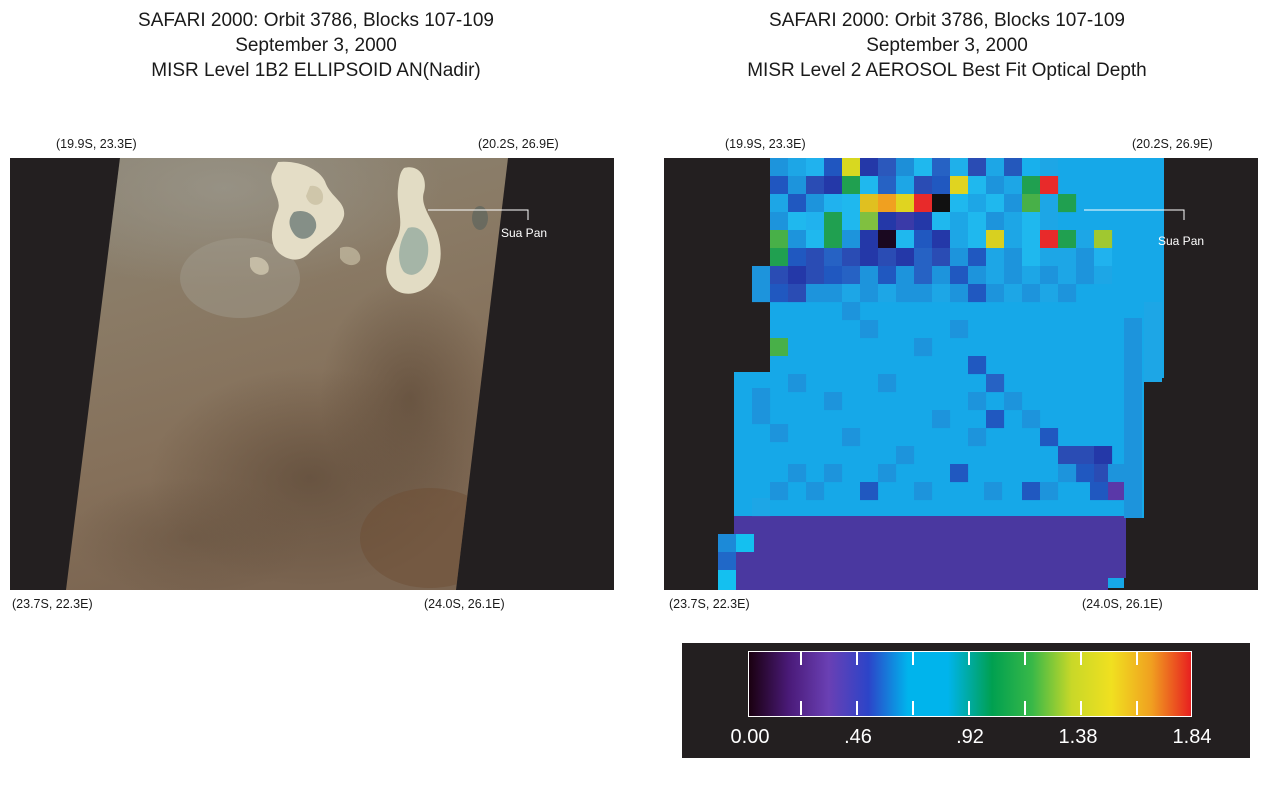 The height and width of the screenshot is (786, 1262). Describe the element at coordinates (1133, 418) in the screenshot. I see `aerosol-region` at that location.